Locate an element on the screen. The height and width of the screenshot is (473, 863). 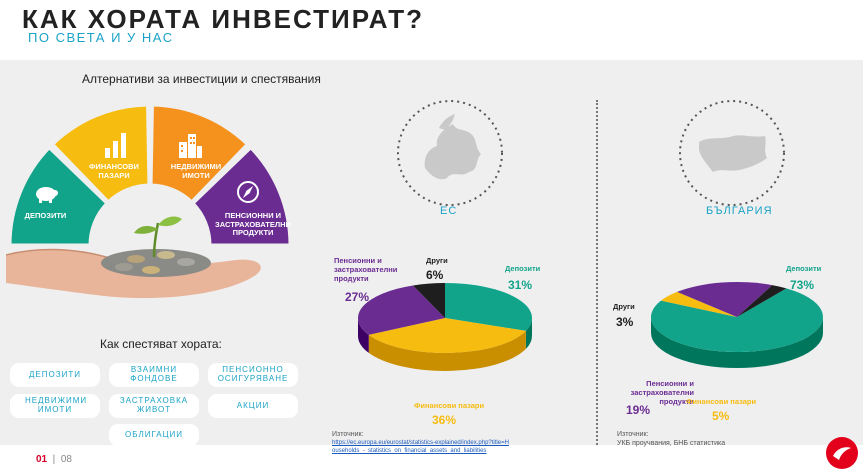
bg-source-label: Източник: is located at coordinates (633, 434).